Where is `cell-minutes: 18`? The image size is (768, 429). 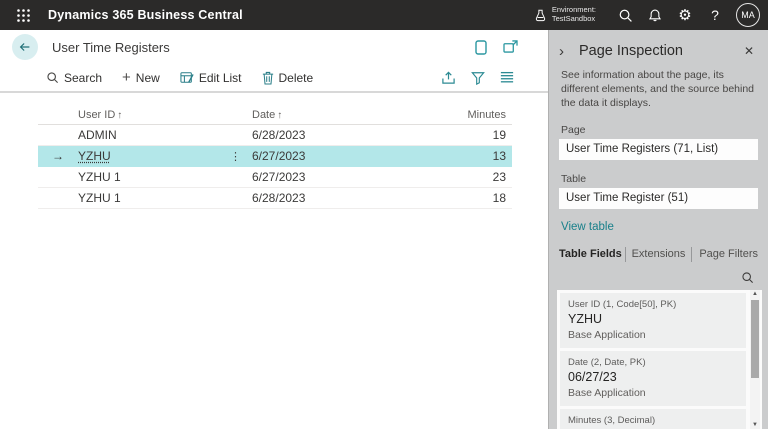 cell-minutes: 18 is located at coordinates (499, 198).